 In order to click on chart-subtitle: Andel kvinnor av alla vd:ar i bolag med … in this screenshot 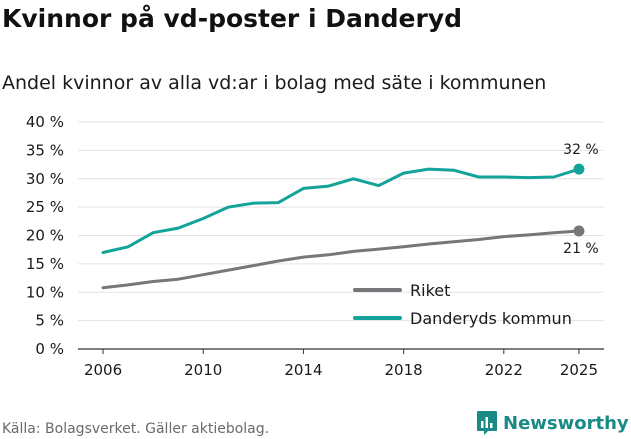, I will do `click(274, 83)`.